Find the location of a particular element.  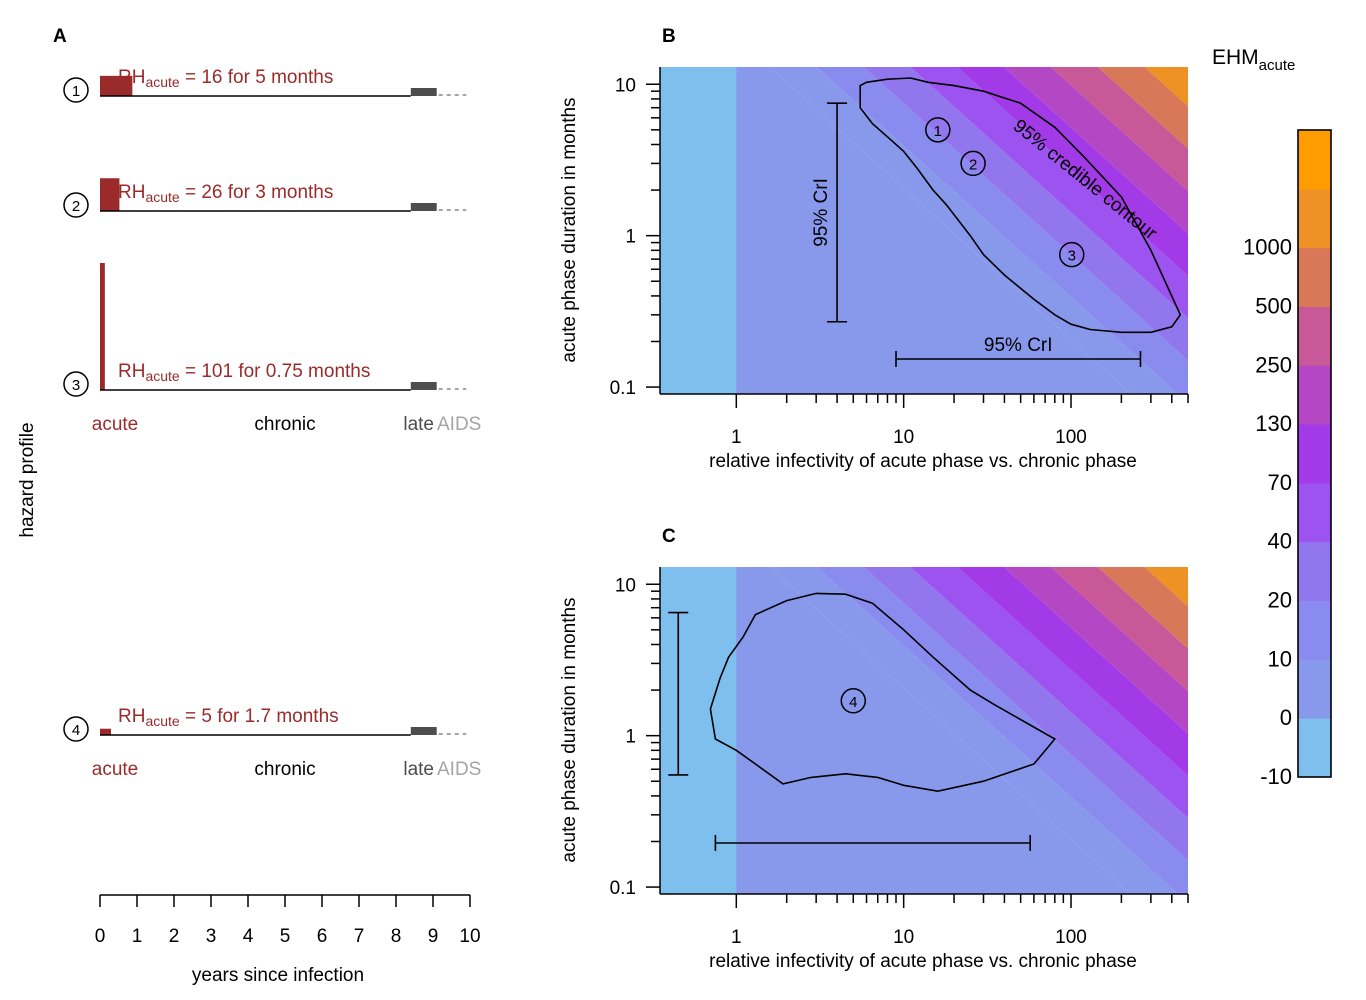

panel-c-ylabel: acute phase duration in months is located at coordinates (569, 729).